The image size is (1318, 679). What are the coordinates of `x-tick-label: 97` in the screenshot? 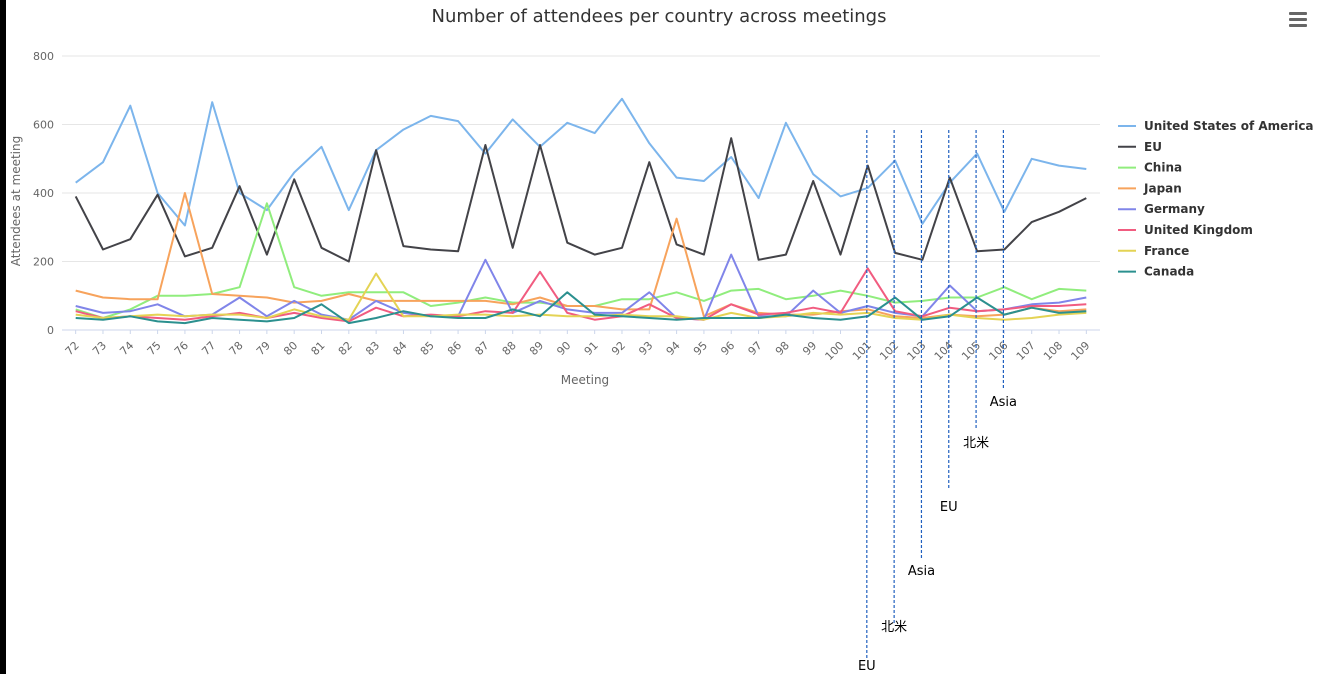 It's located at (755, 348).